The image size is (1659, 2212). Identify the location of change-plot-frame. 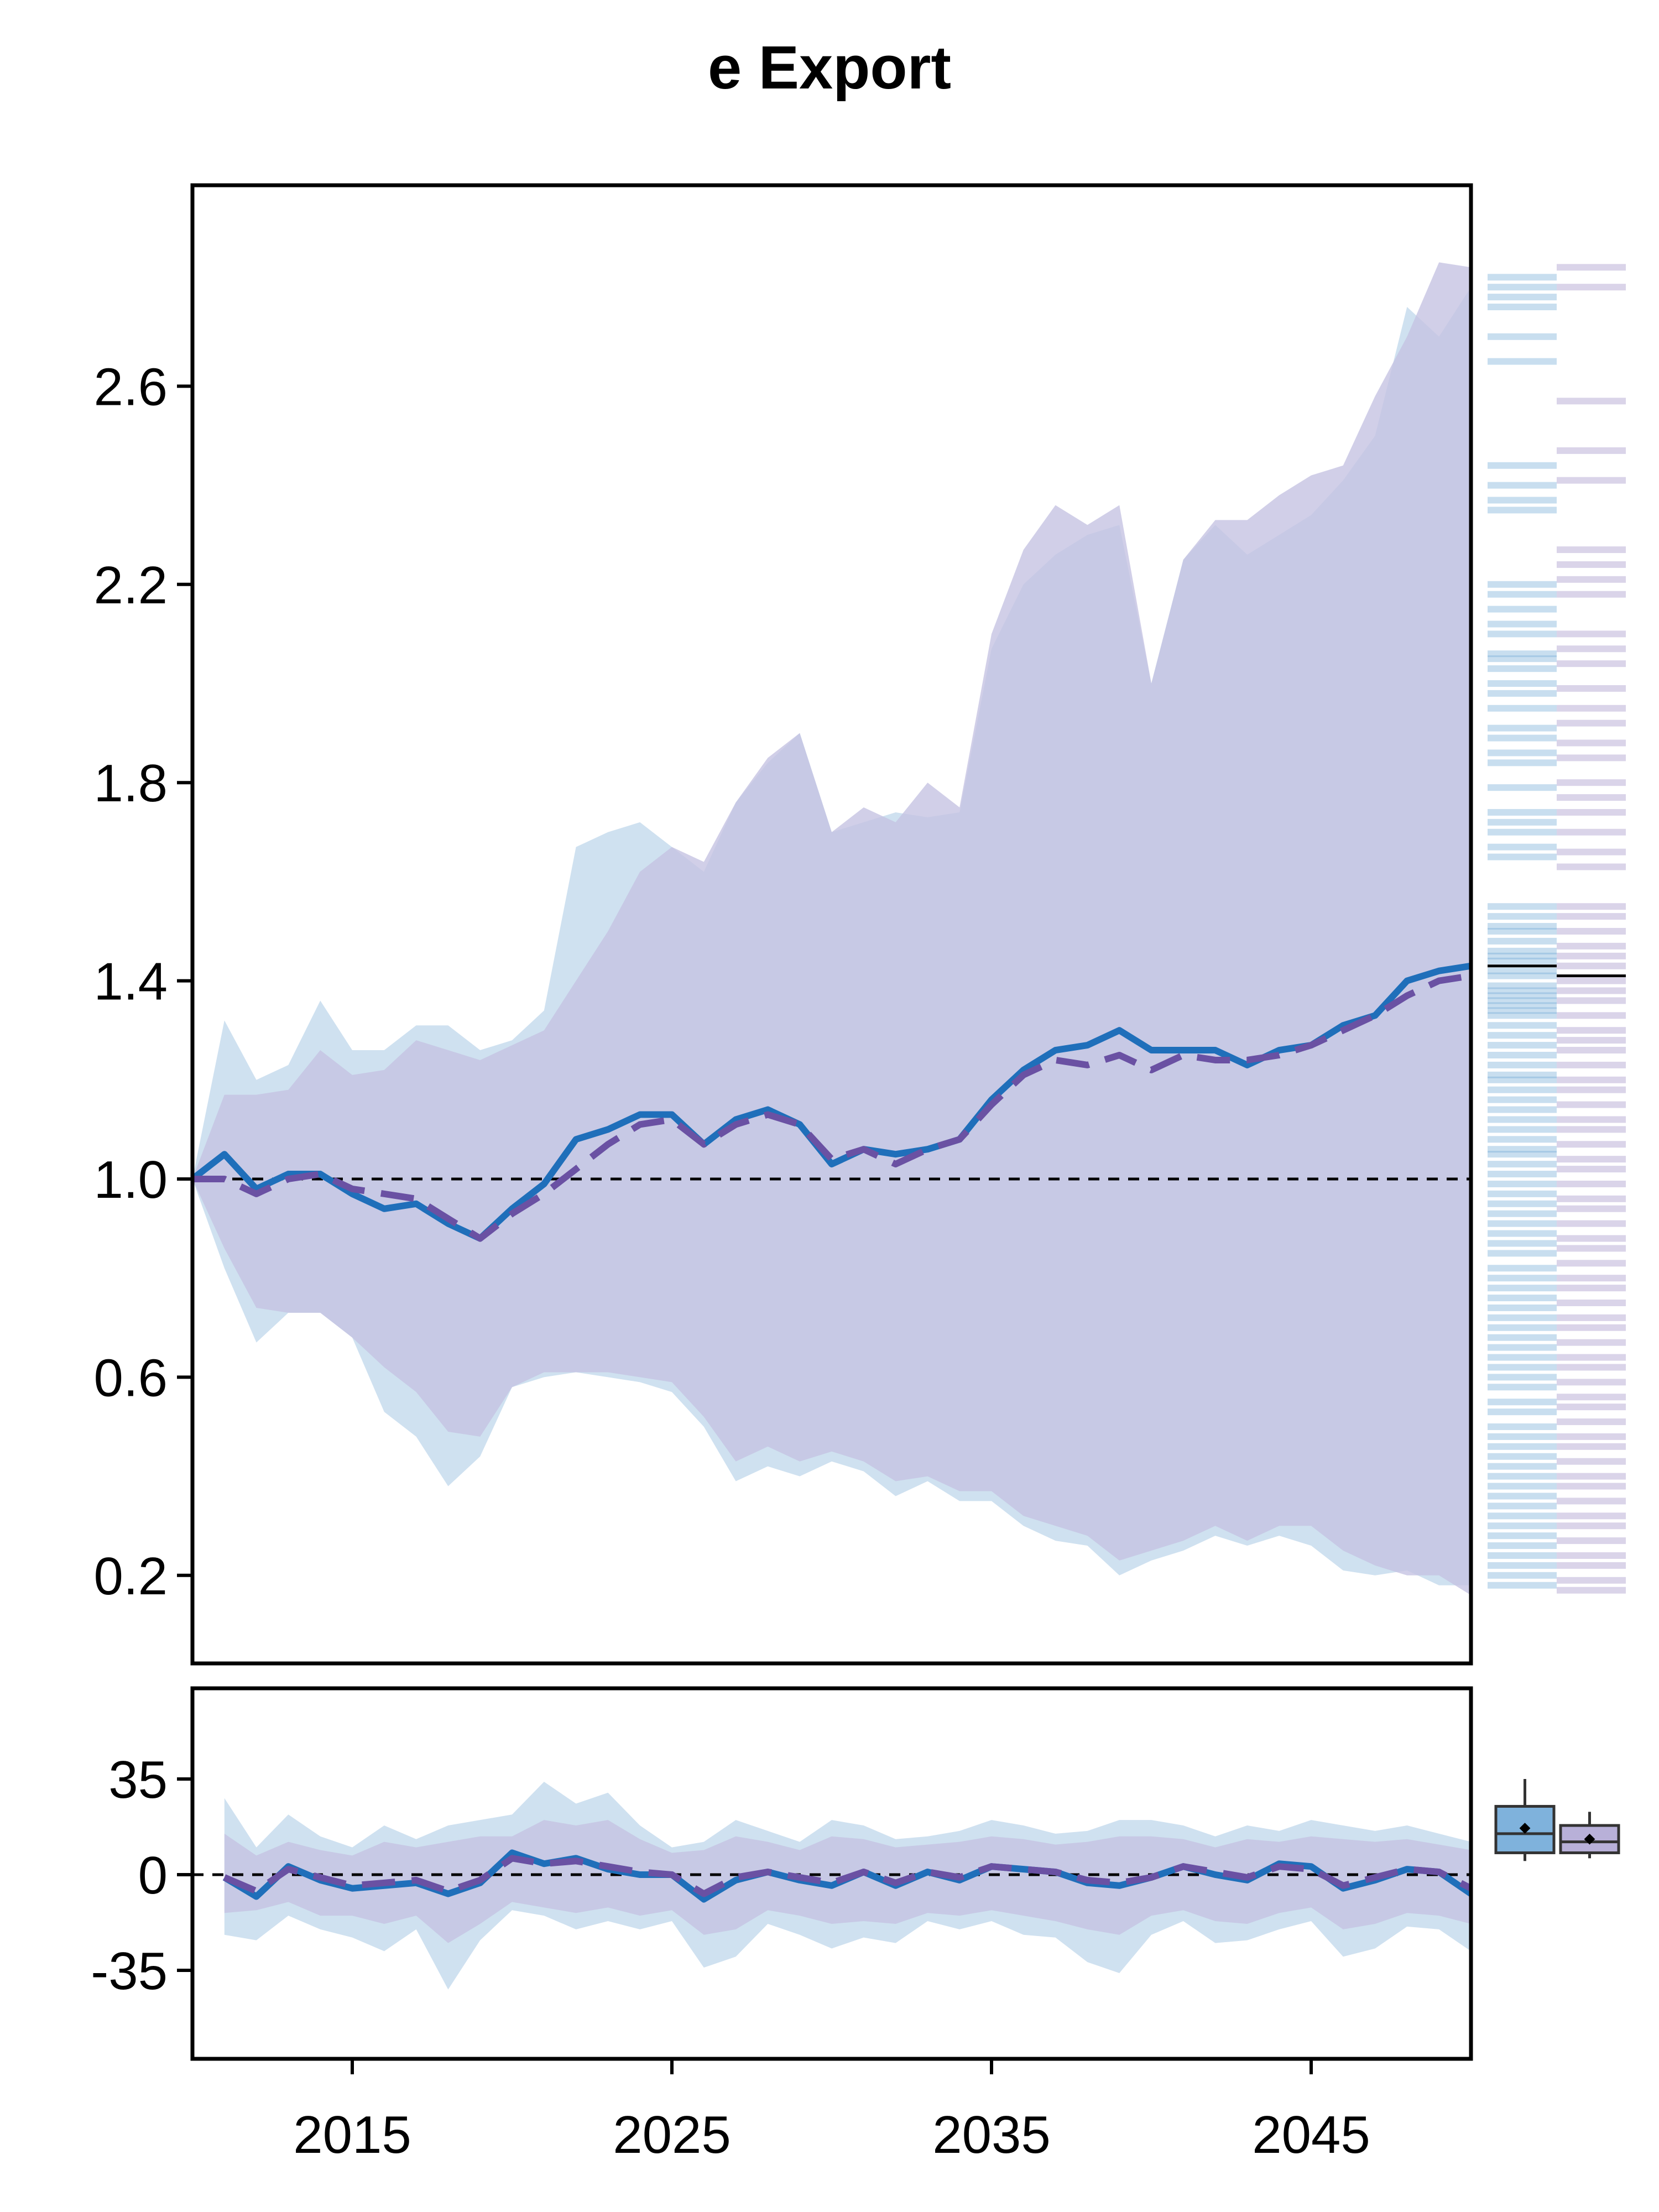
(832, 1874).